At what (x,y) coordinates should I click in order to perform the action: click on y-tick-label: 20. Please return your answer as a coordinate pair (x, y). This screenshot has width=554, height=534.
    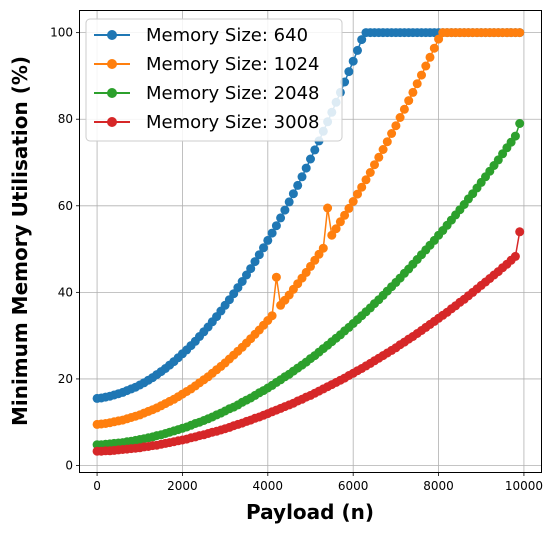
    Looking at the image, I should click on (65, 379).